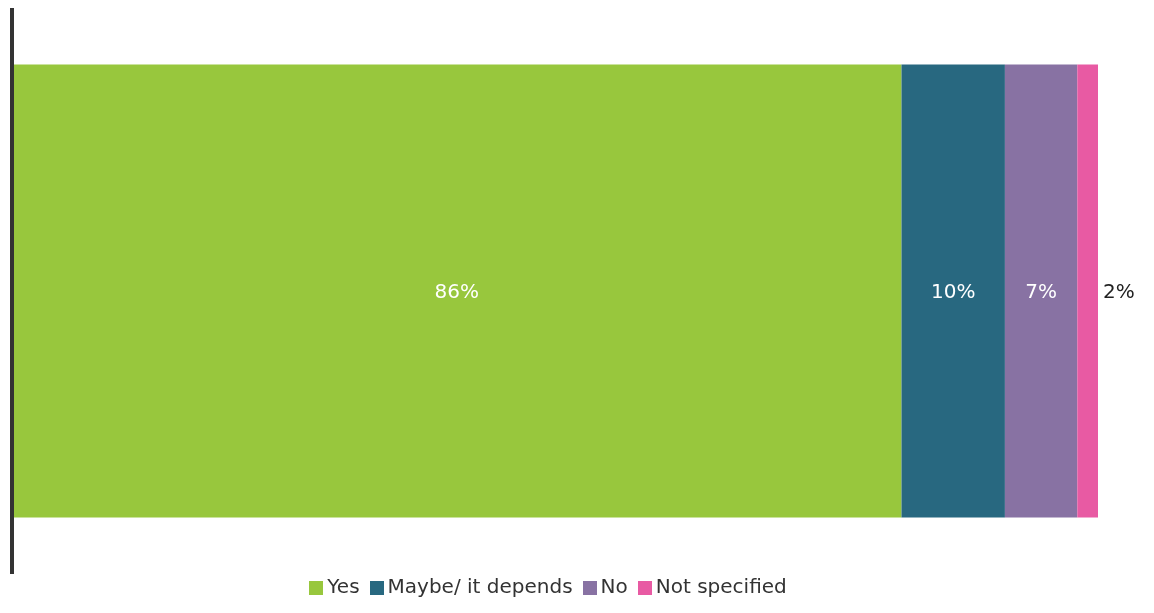 Image resolution: width=1154 pixels, height=613 pixels. What do you see at coordinates (456, 291) in the screenshot?
I see `data-label: 86%` at bounding box center [456, 291].